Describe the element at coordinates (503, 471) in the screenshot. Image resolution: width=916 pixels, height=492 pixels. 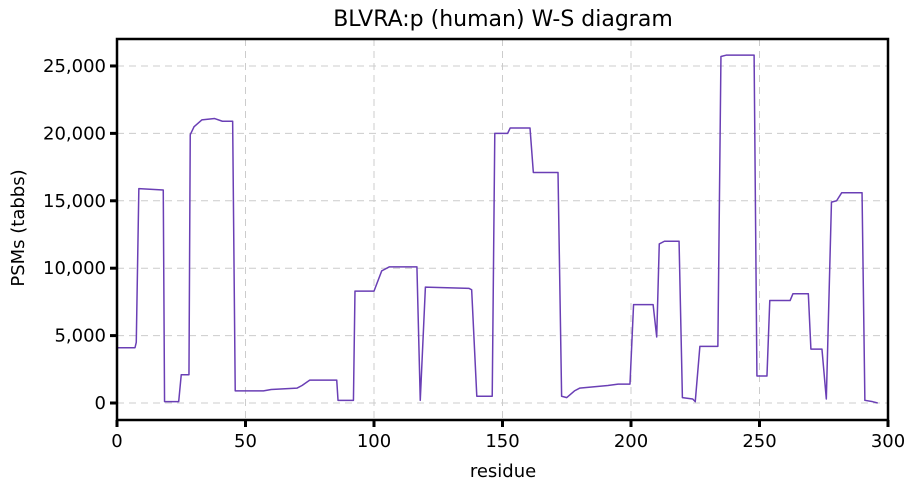
I see `x-axis-label: residue` at that location.